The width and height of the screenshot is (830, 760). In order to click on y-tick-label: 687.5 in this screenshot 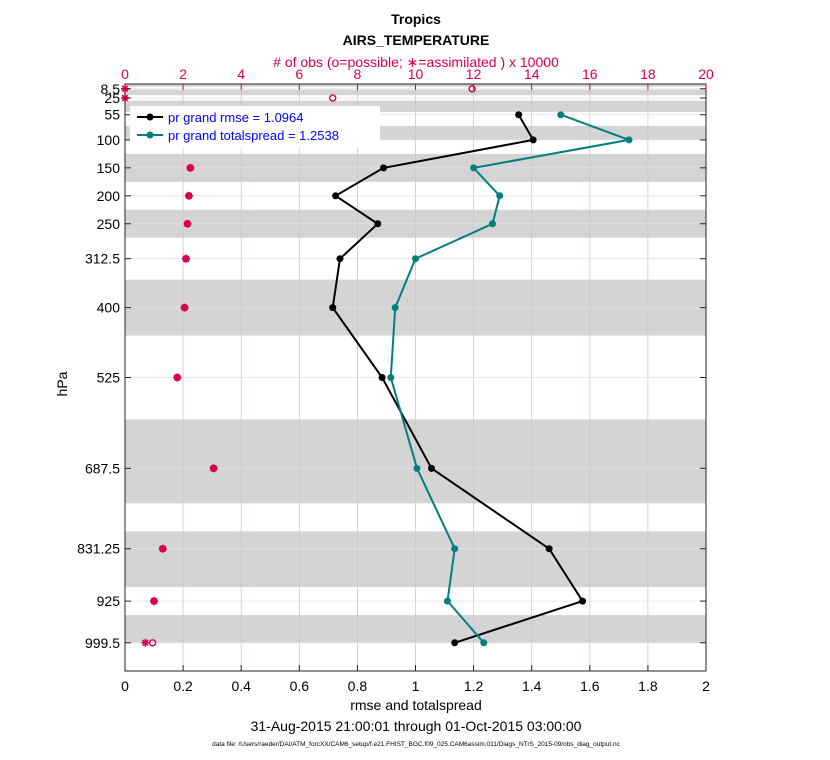, I will do `click(102, 468)`.